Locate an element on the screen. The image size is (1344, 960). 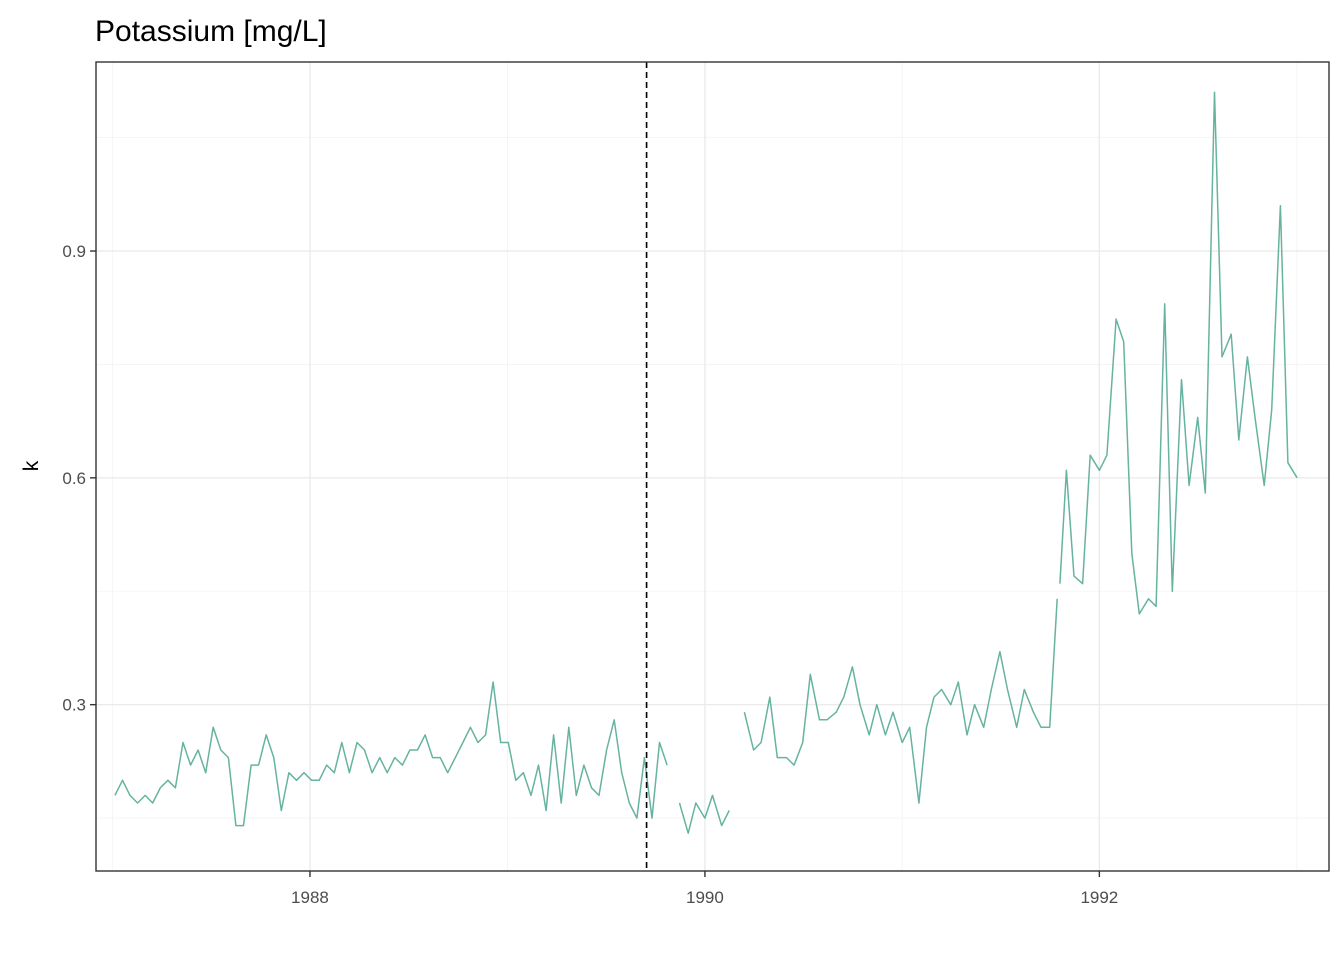
x-tick-label: 1988 is located at coordinates (310, 897).